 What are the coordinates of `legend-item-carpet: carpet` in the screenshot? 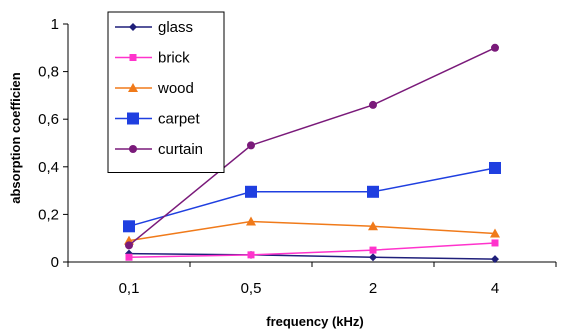 It's located at (158, 119).